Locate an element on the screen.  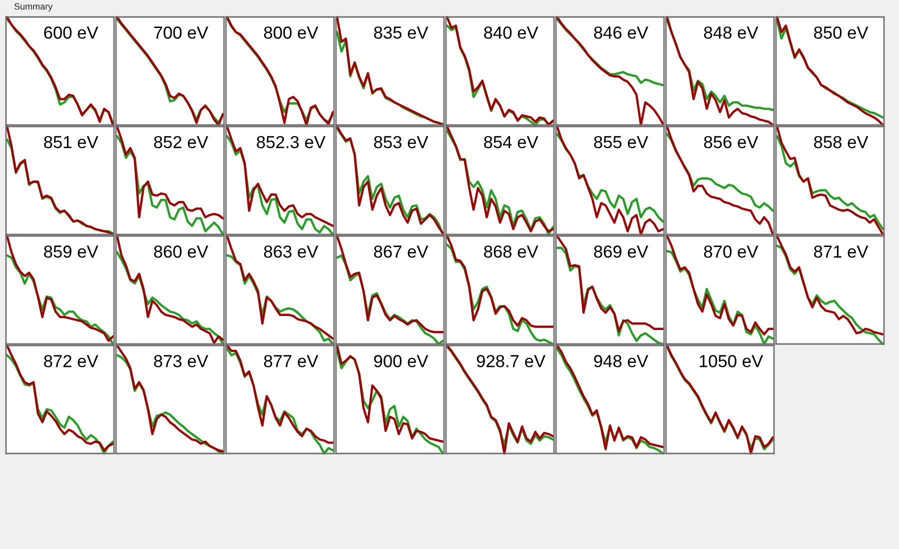
chart-title: 835 eV is located at coordinates (401, 32).